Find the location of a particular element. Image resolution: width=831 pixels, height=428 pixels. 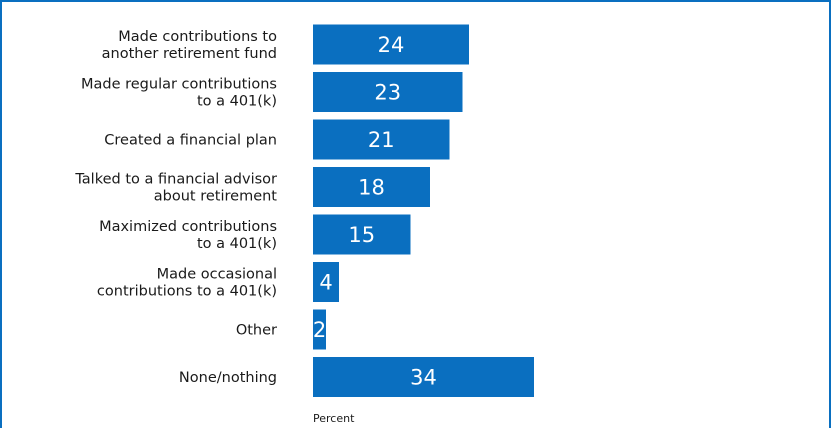

category-label: Made regular contributions to a 401(k) is located at coordinates (179, 93).